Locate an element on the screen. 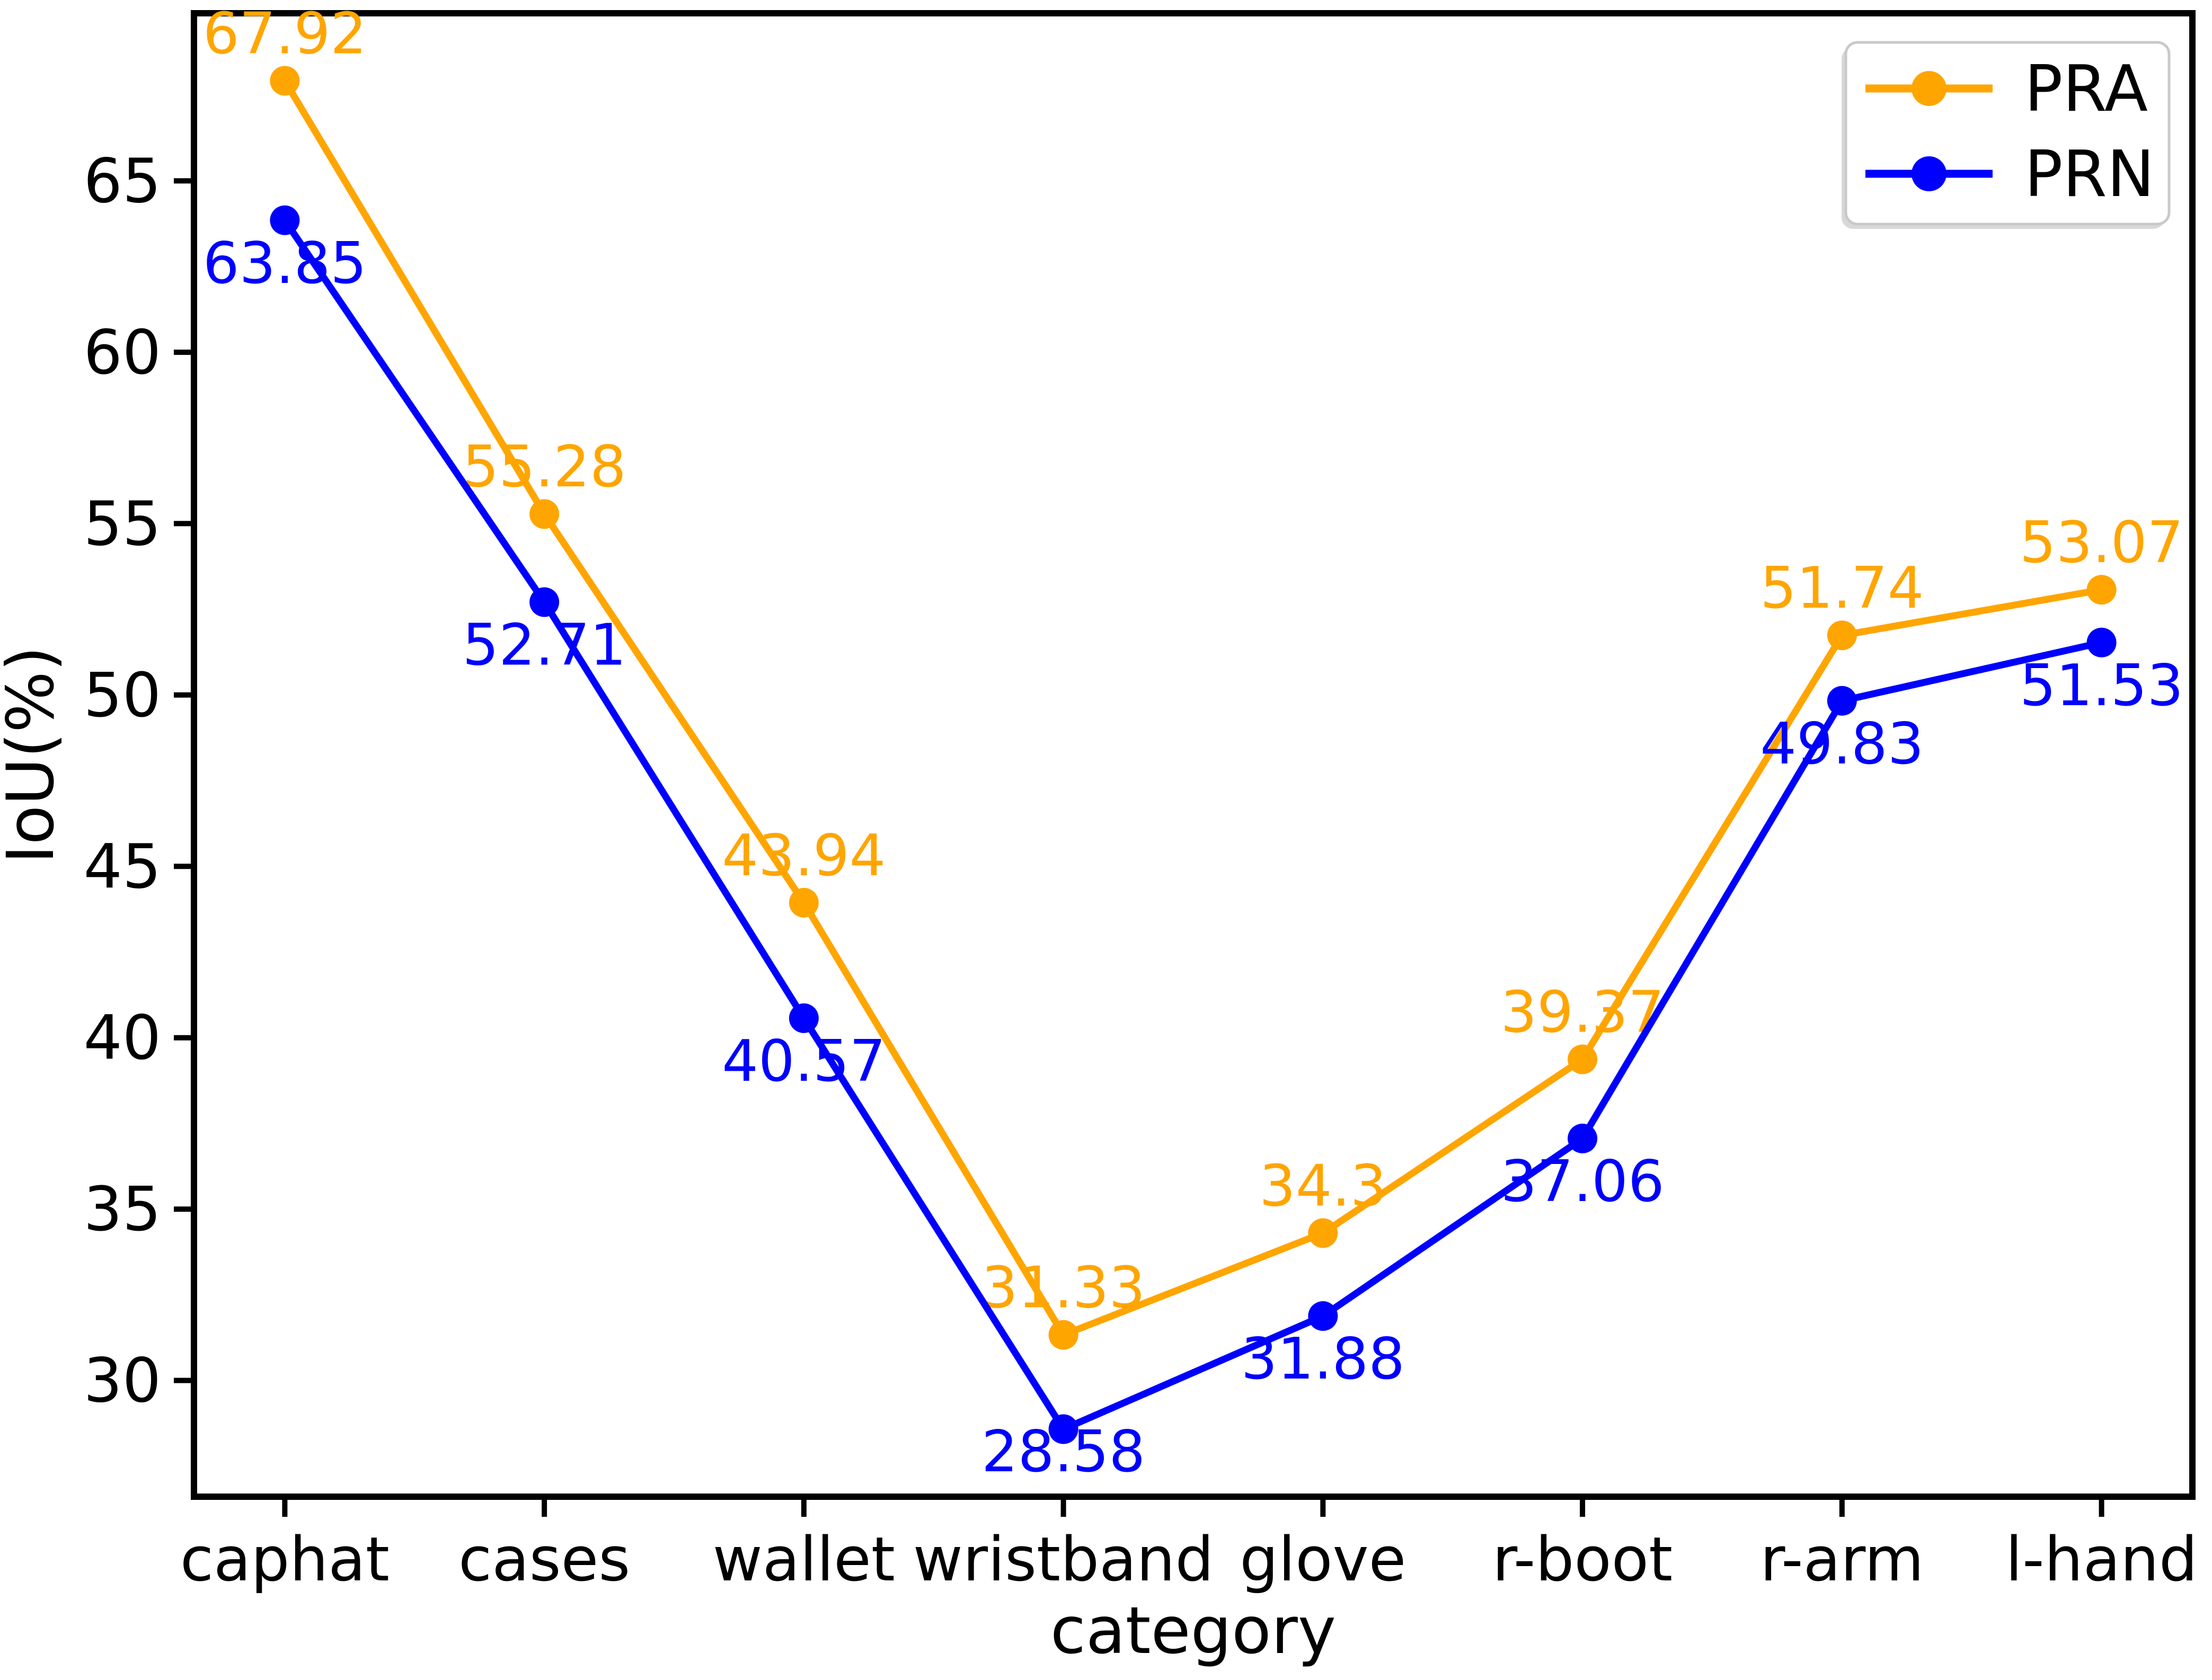  marker-PRA-r-arm is located at coordinates (1842, 635).